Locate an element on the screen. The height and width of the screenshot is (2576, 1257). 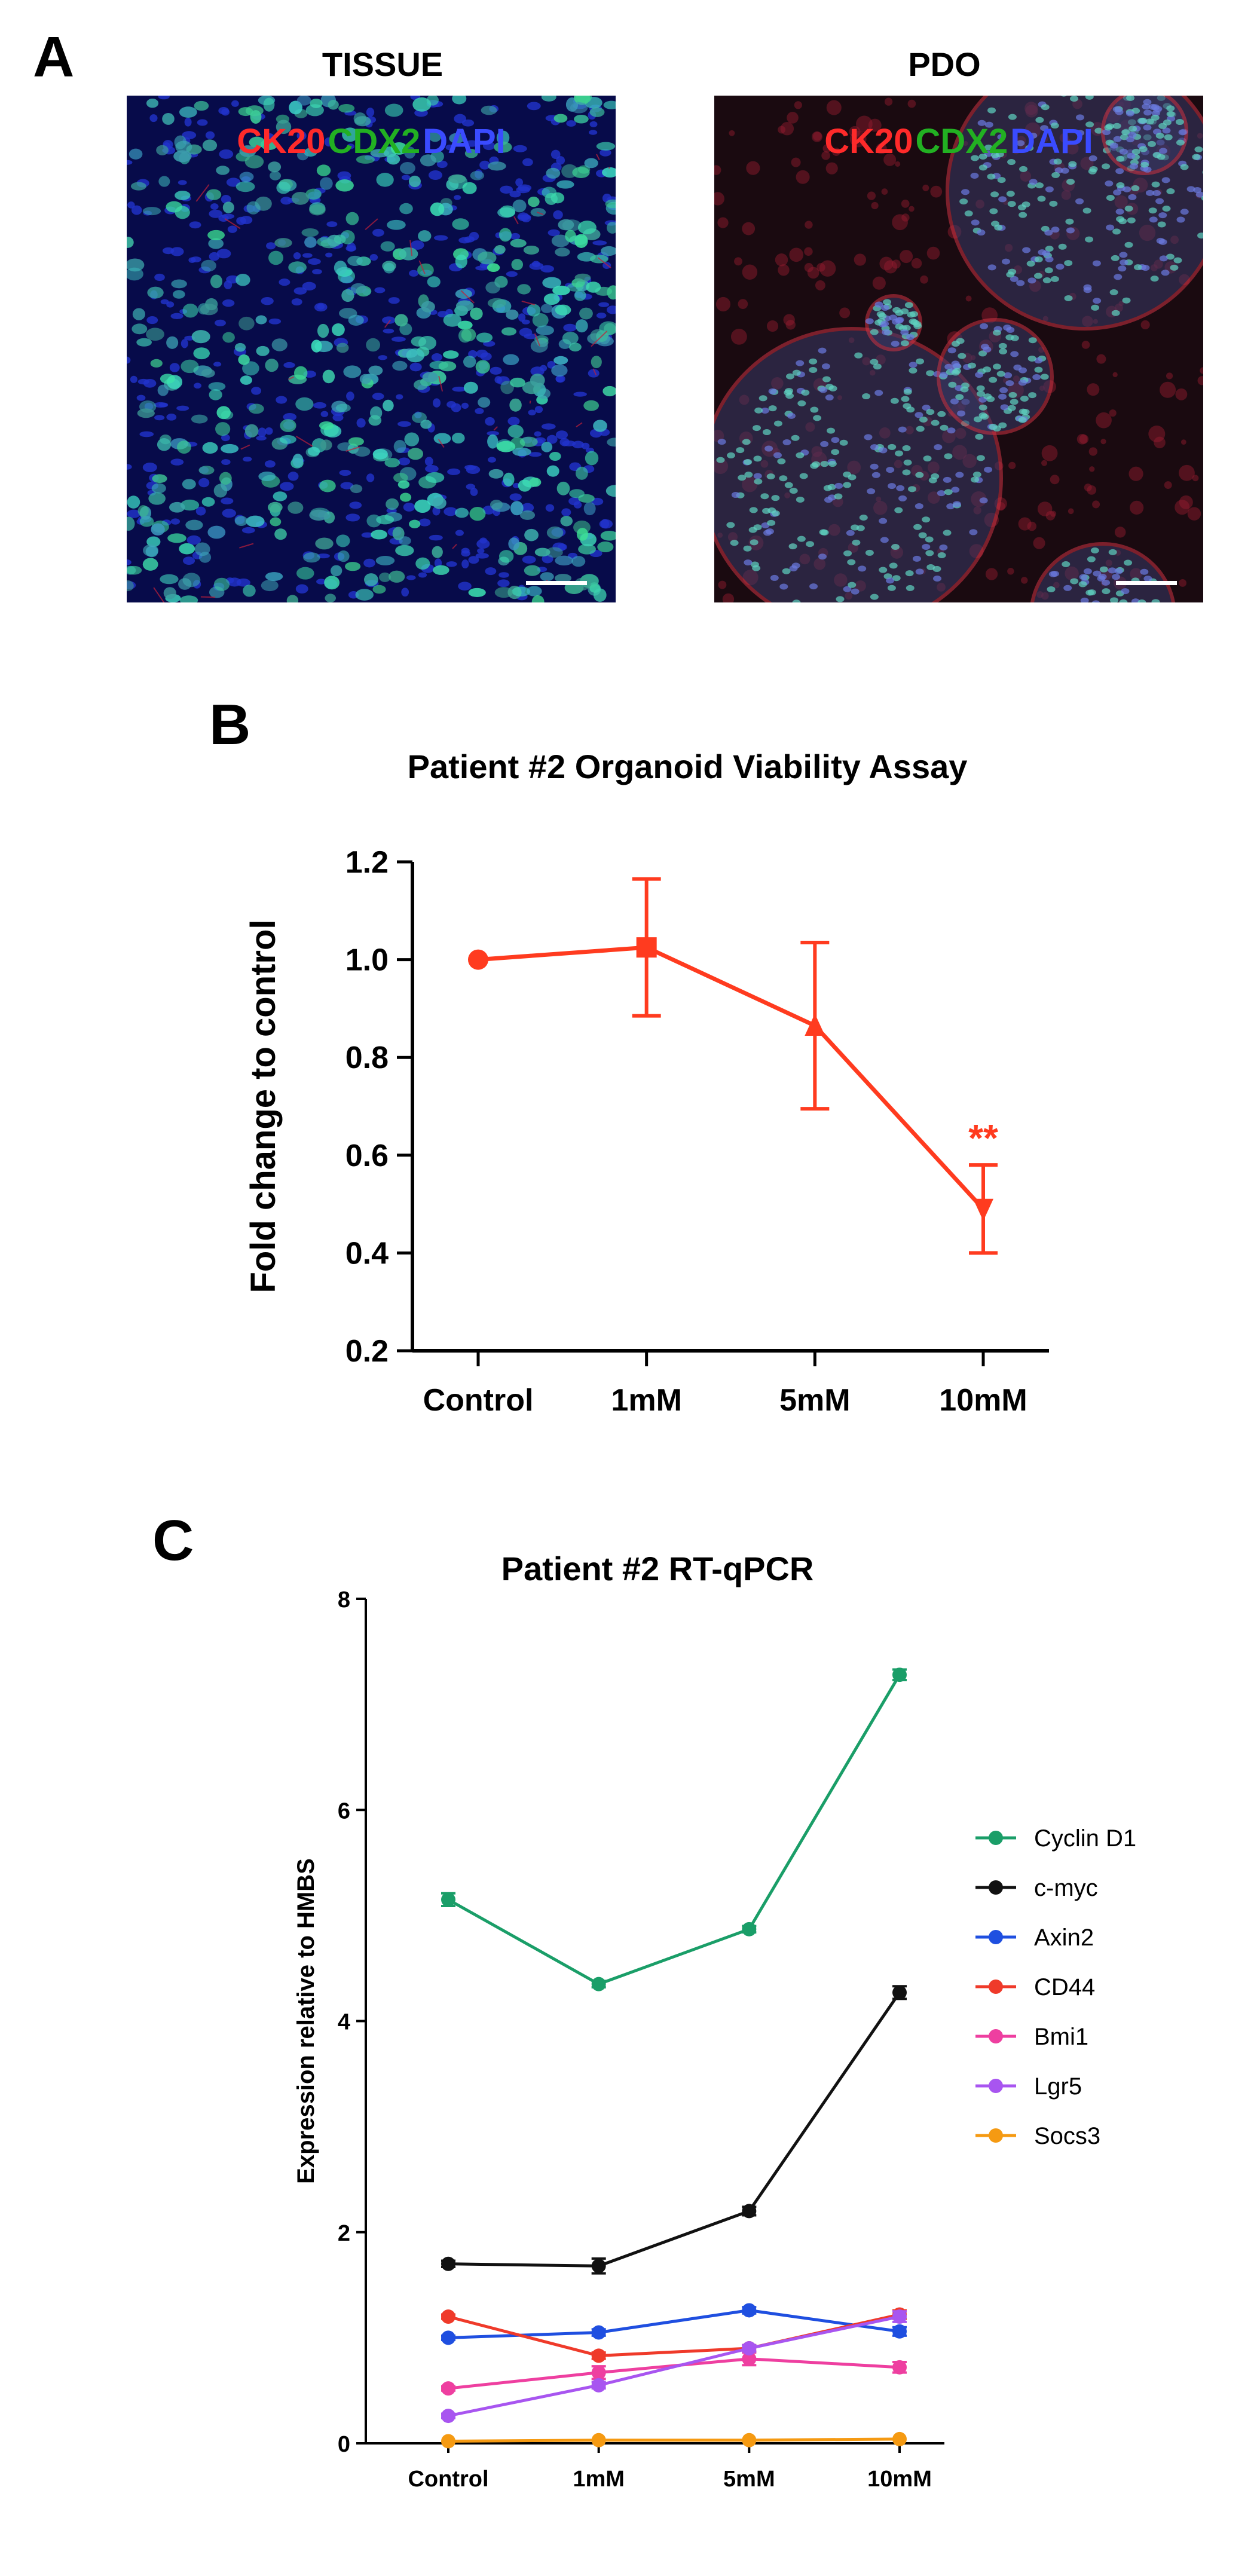
viability-y-tick-label: 0.4 is located at coordinates (367, 1253).